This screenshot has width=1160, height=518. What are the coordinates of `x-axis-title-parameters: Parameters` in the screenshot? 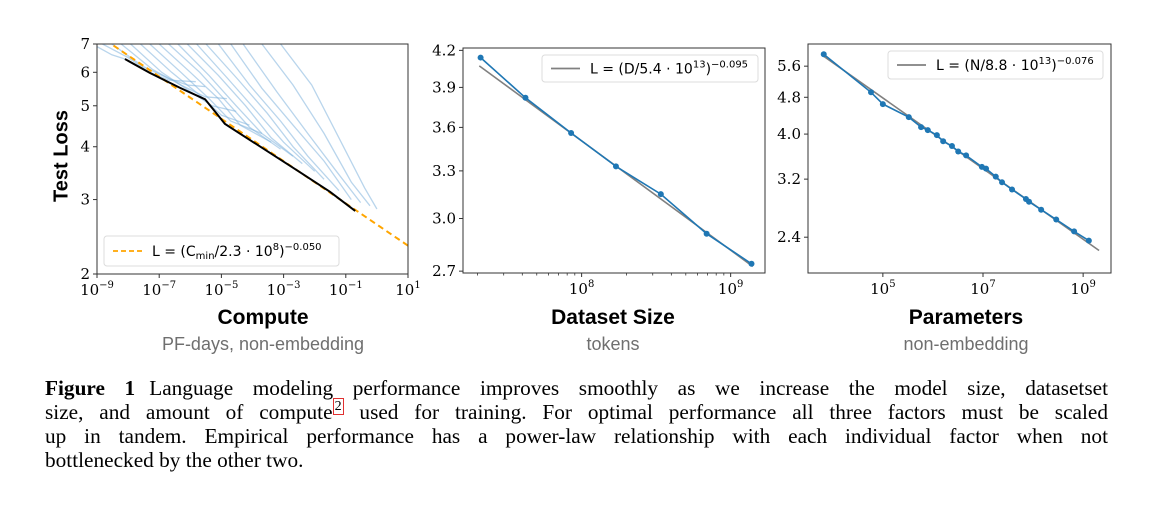 It's located at (966, 317).